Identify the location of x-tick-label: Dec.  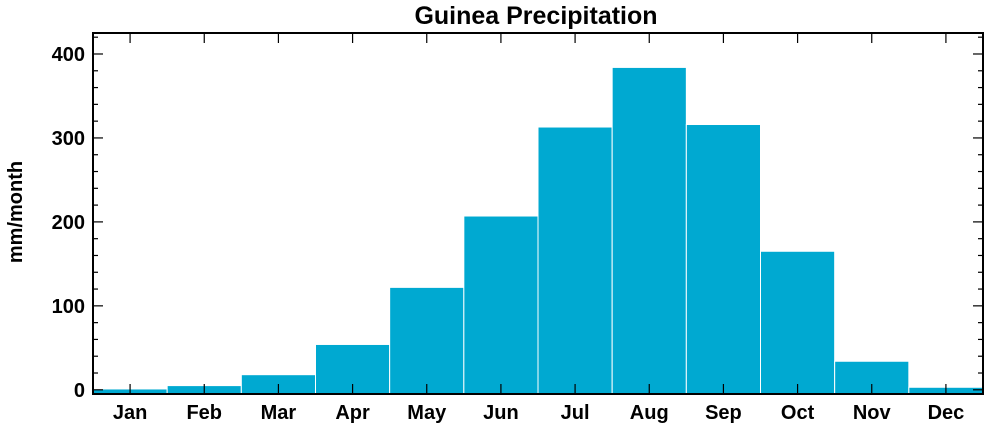
(946, 413).